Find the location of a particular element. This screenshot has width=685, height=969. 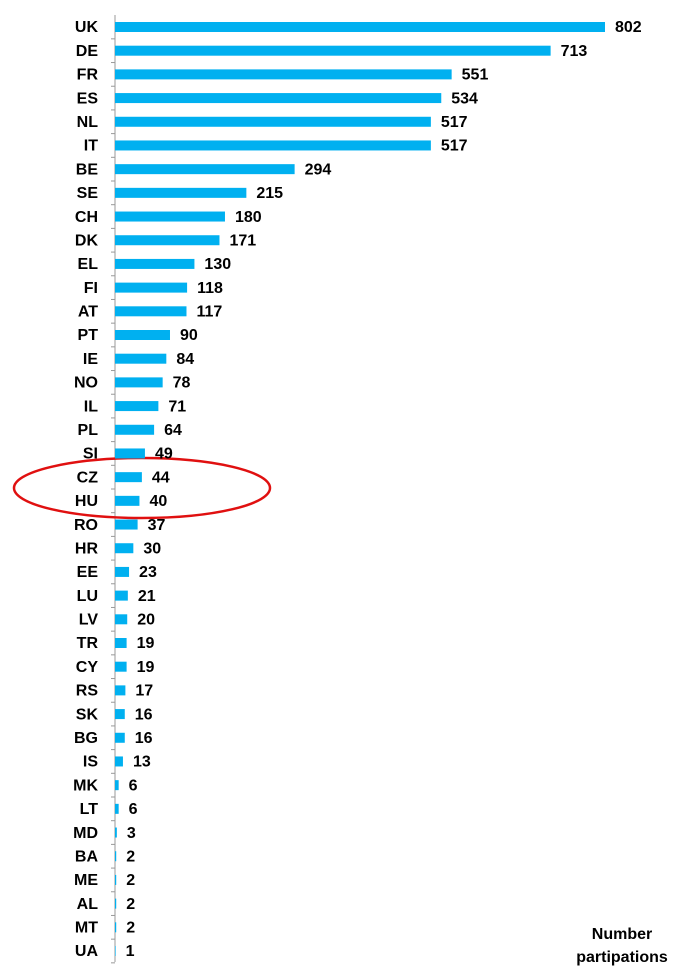

category-label: BE is located at coordinates (87, 169).